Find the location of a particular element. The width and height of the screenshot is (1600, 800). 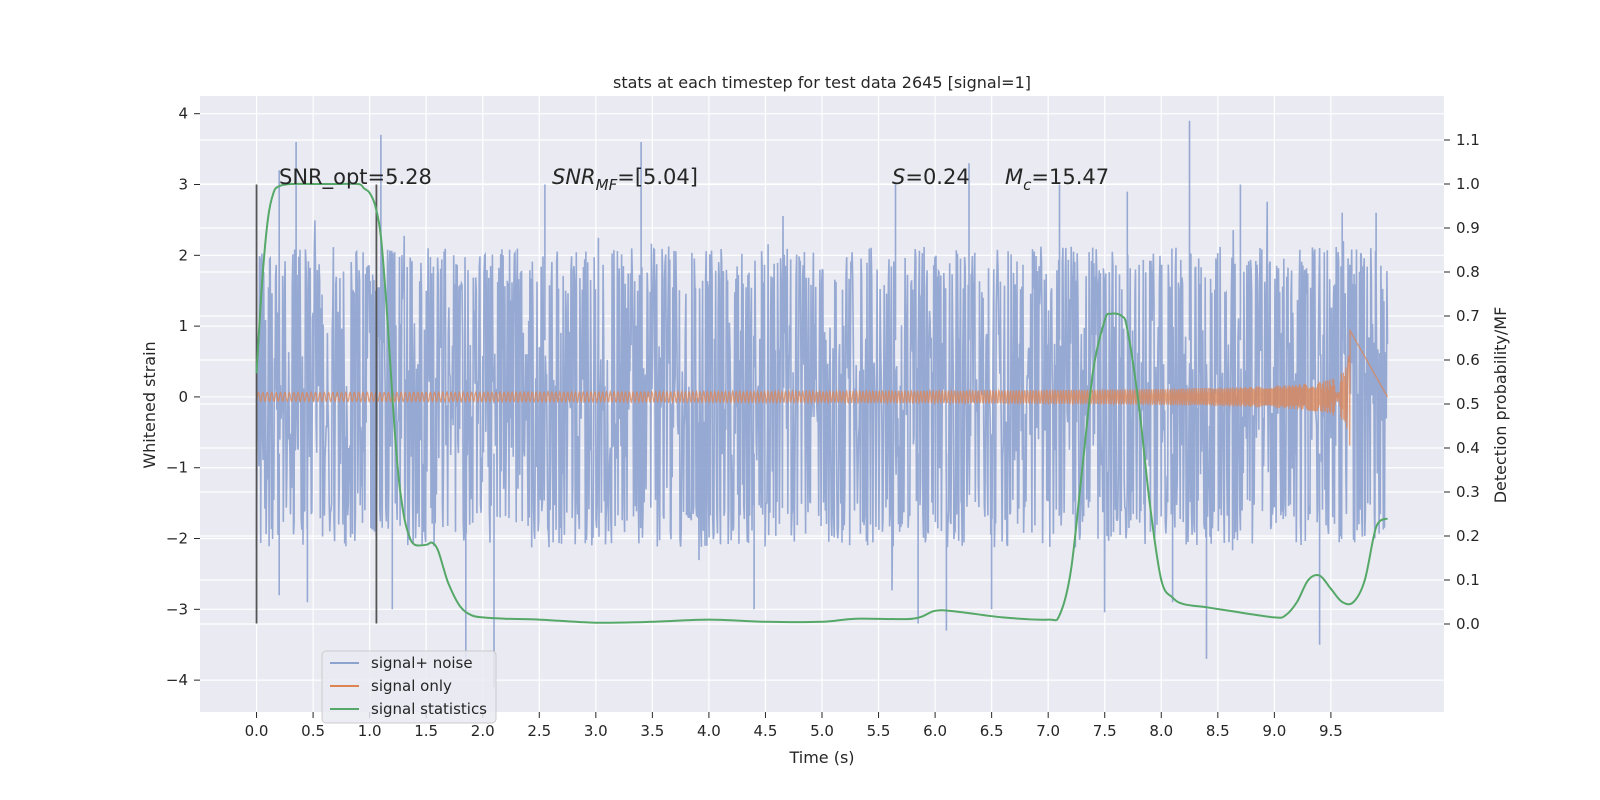

y-tick-label: 4 is located at coordinates (183, 114).